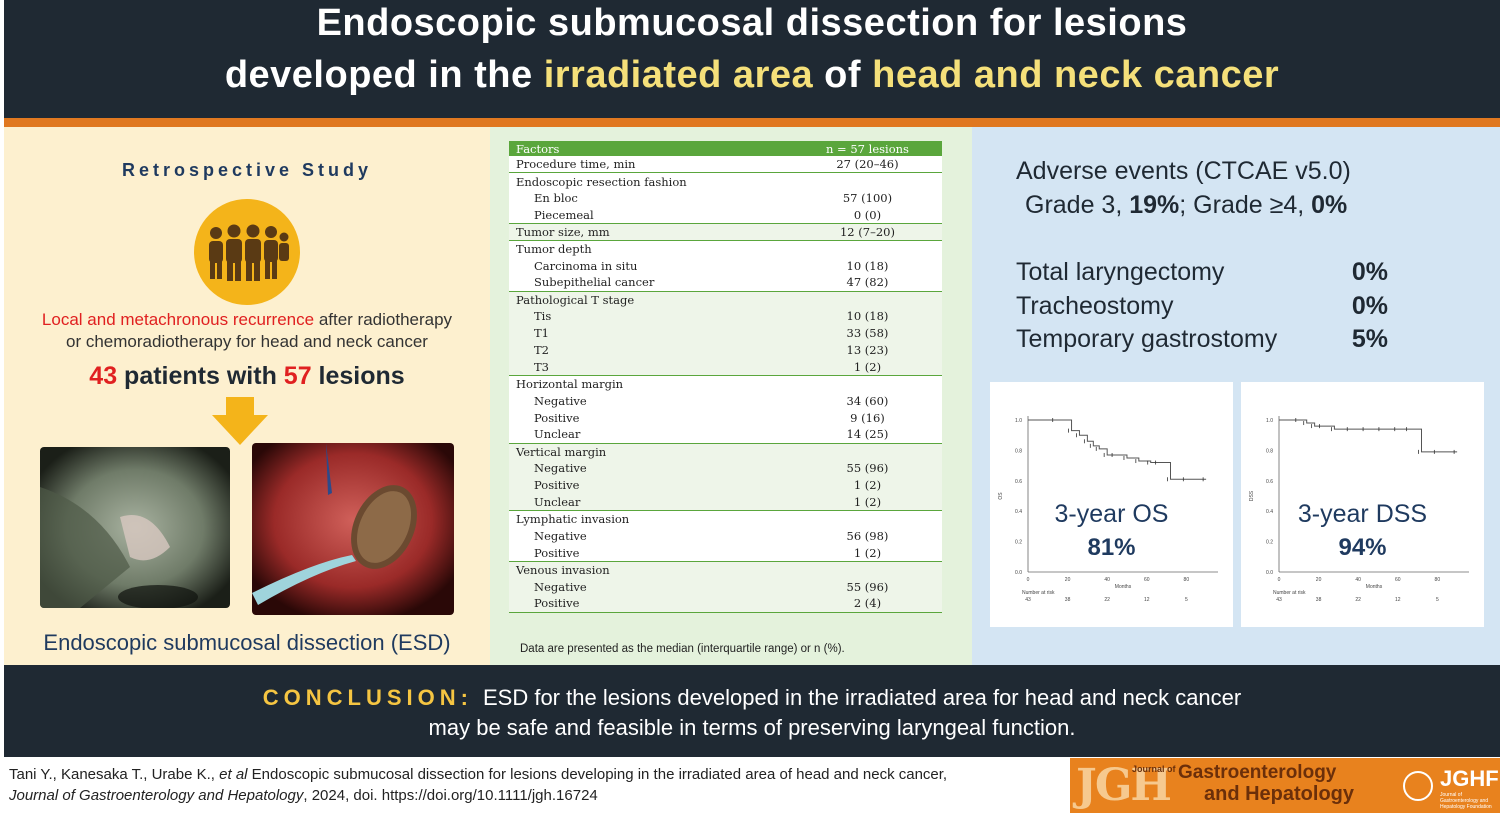 The width and height of the screenshot is (1508, 817). Describe the element at coordinates (867, 283) in the screenshot. I see `value-cell: 47 (82)` at that location.